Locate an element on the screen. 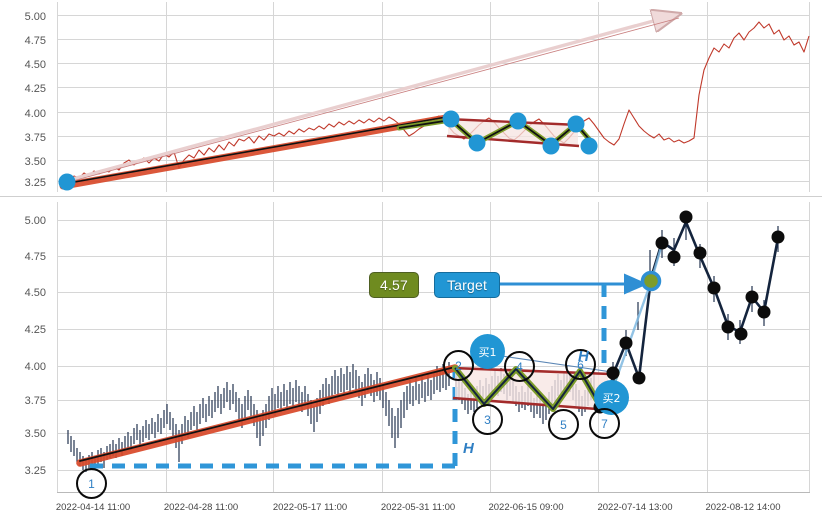 This screenshot has height=520, width=822. target-button: Target is located at coordinates (467, 285).